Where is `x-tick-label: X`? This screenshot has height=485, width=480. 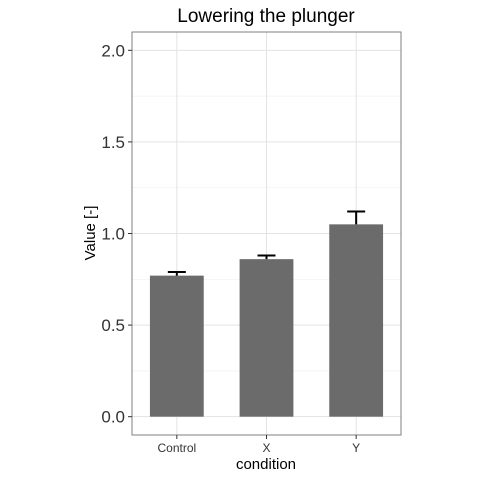 x-tick-label: X is located at coordinates (266, 448).